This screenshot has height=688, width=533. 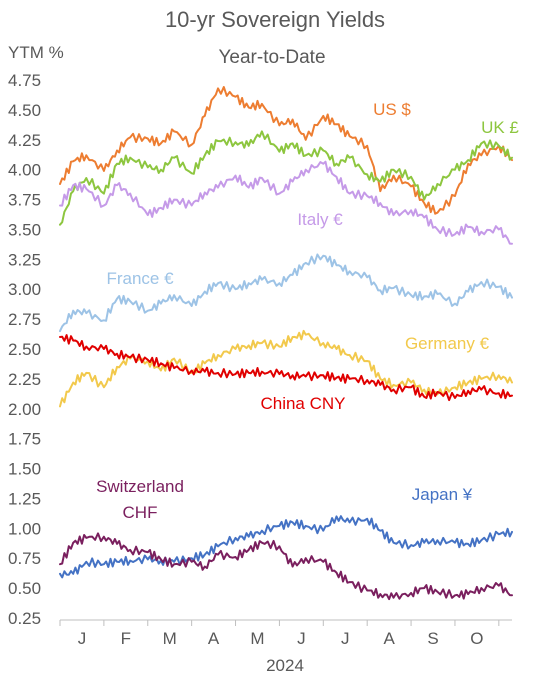 I want to click on series-label-italy: Italy €, so click(x=320, y=219).